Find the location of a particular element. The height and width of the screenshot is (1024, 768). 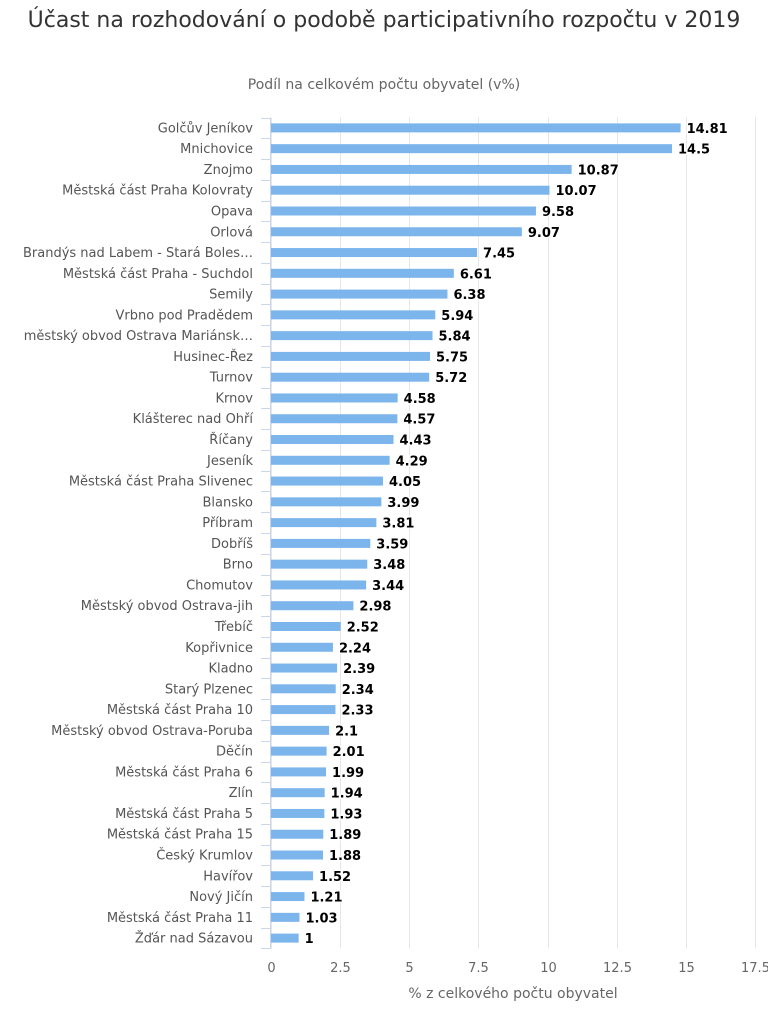

data-label: 2.34 is located at coordinates (358, 690).